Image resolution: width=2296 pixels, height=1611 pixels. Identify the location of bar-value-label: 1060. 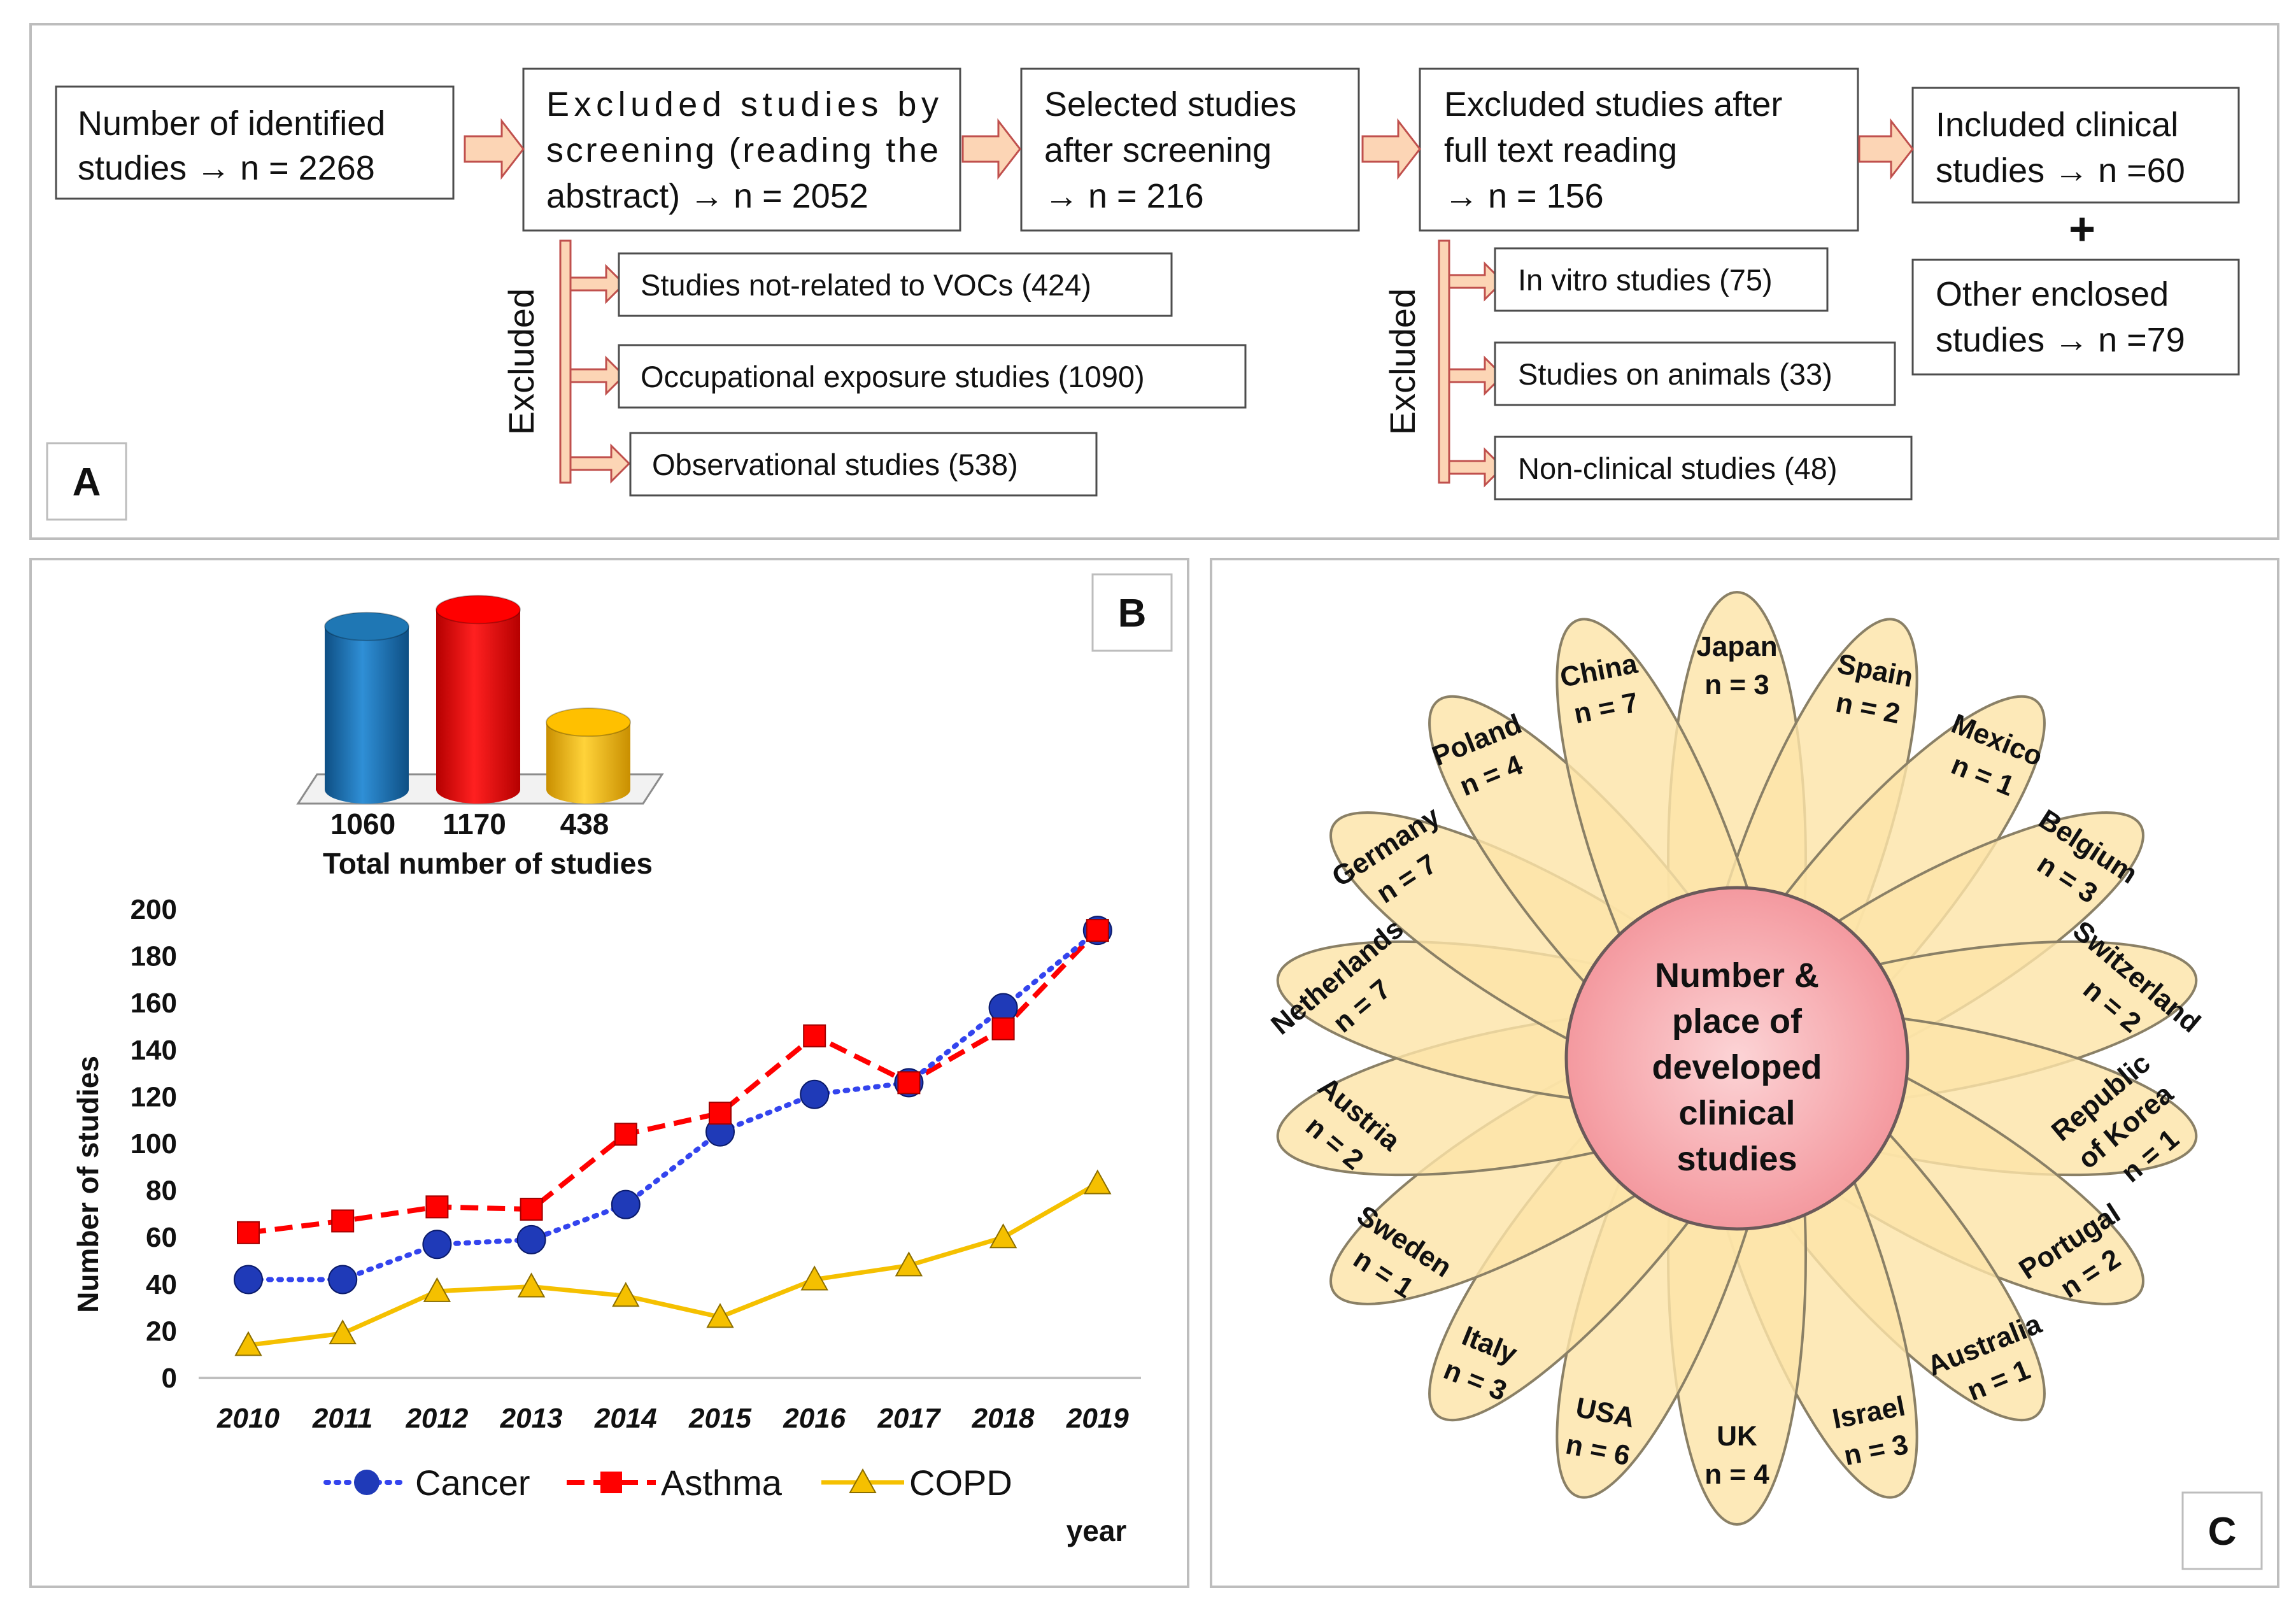
(362, 824).